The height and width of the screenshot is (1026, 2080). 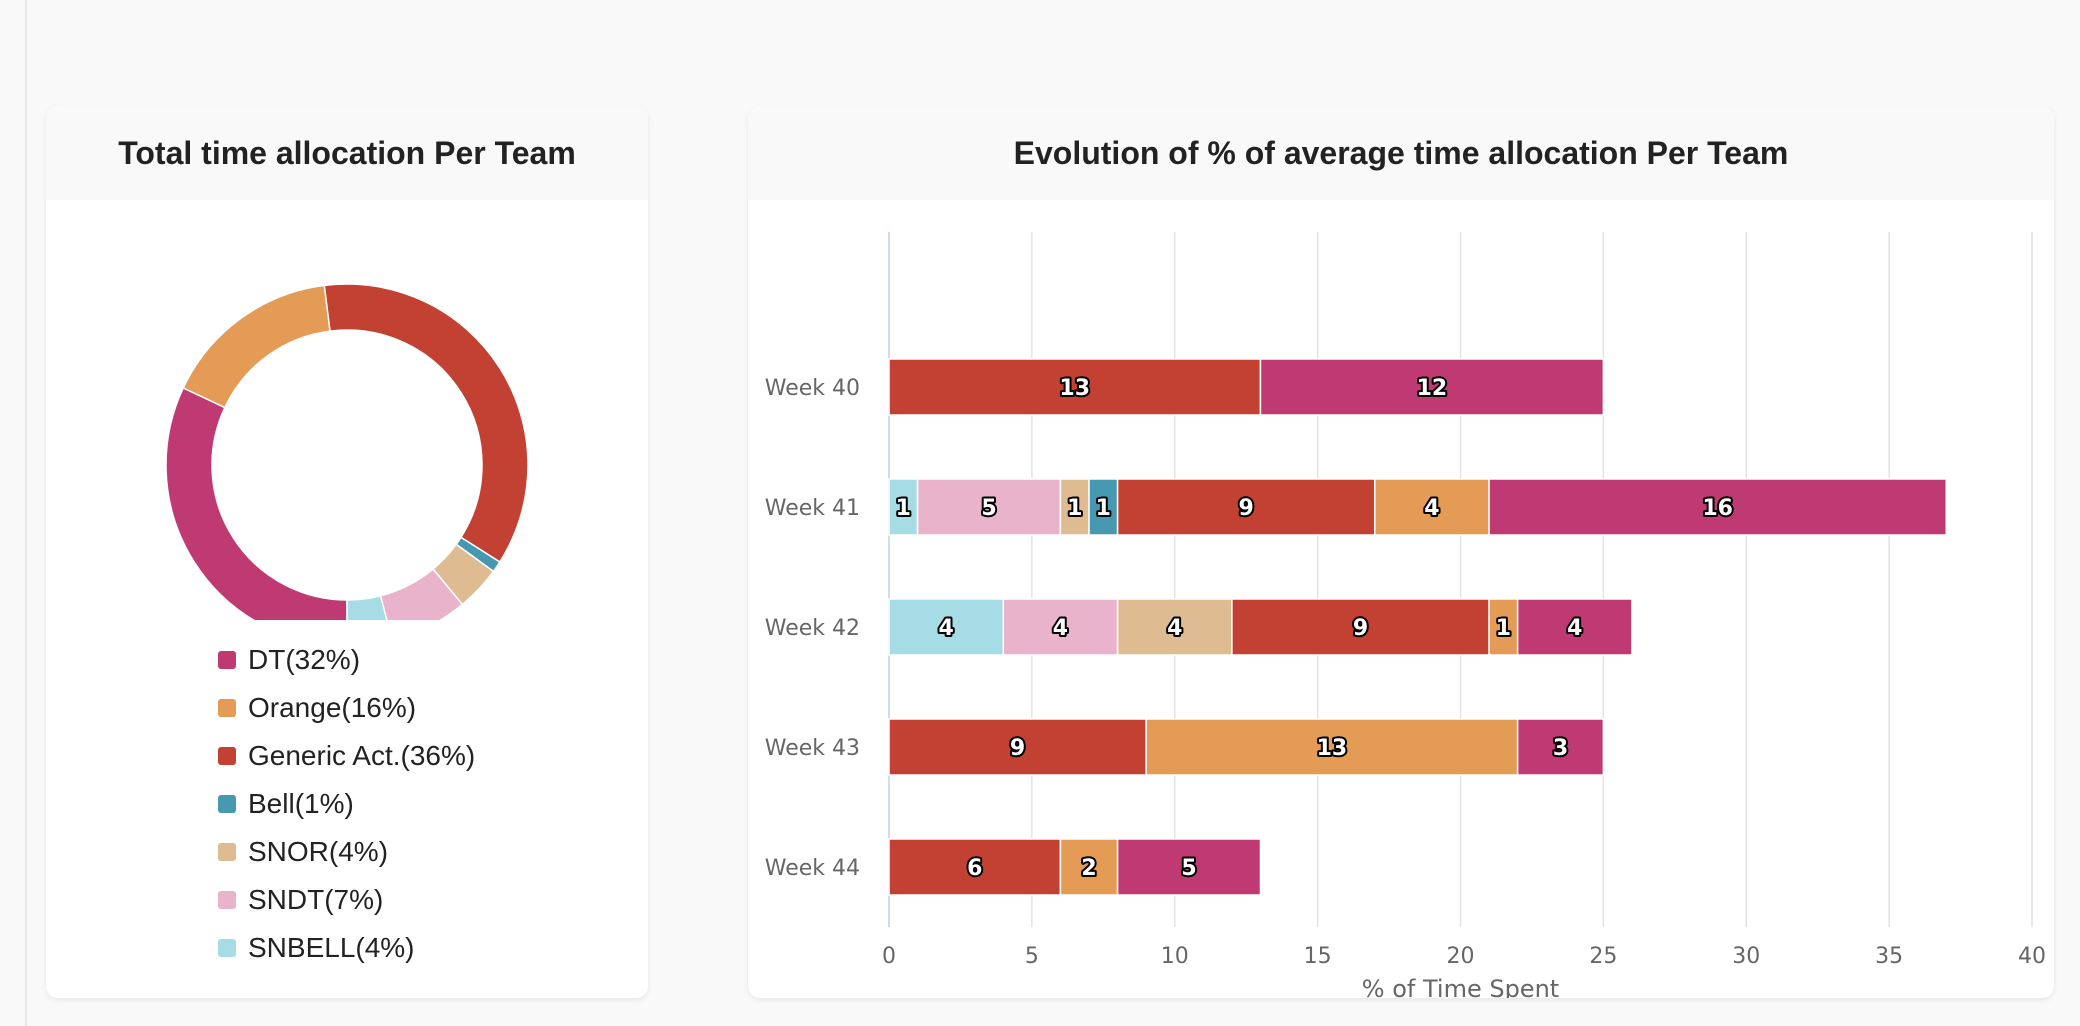 What do you see at coordinates (812, 748) in the screenshot?
I see `y-category-label: Week 43` at bounding box center [812, 748].